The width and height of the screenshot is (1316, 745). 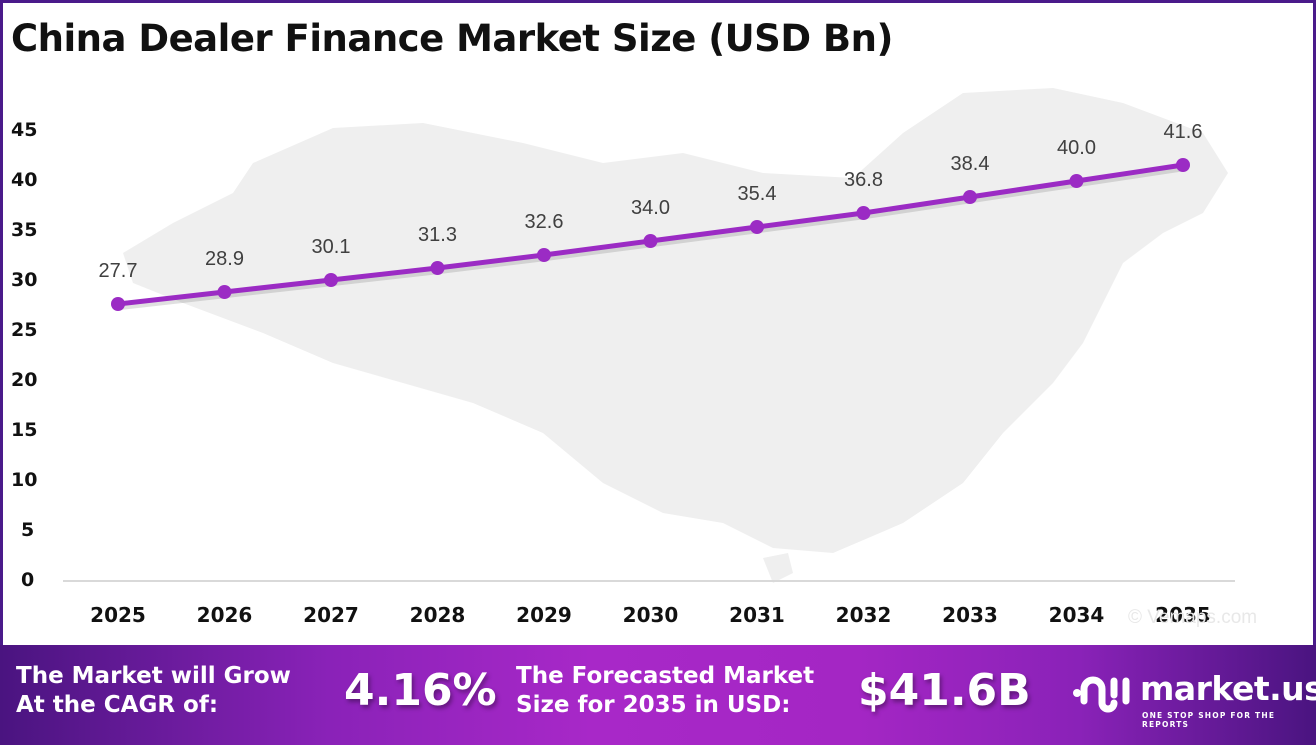 What do you see at coordinates (944, 690) in the screenshot?
I see `forecast-value: $41.6B` at bounding box center [944, 690].